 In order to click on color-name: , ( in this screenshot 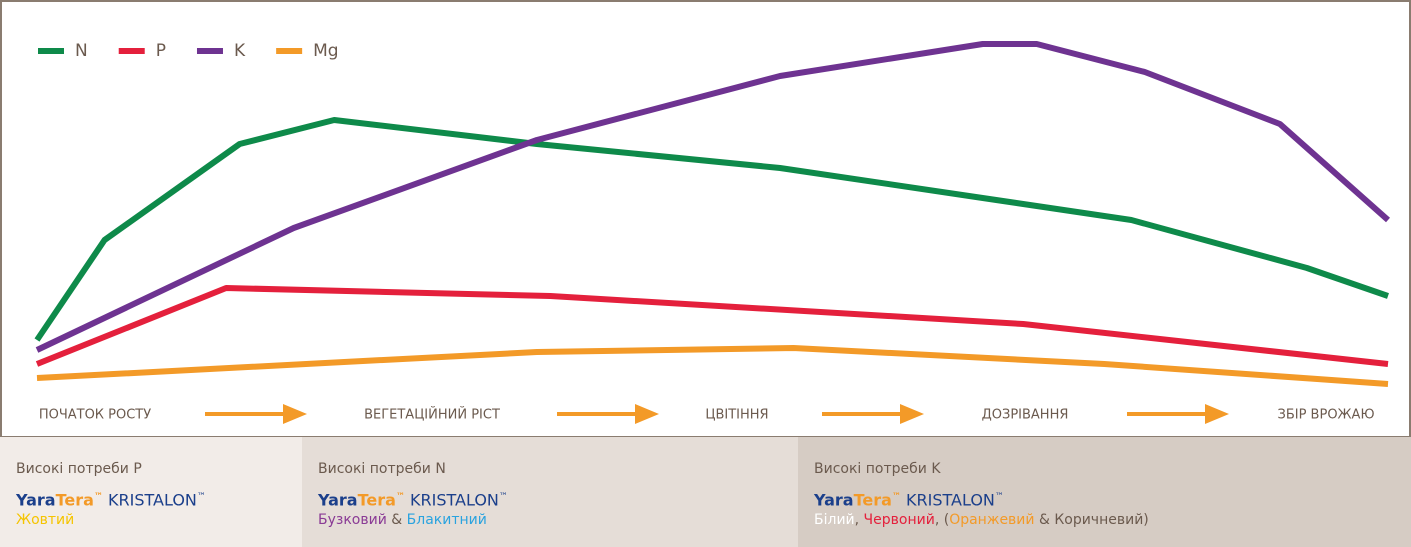, I will do `click(942, 520)`.